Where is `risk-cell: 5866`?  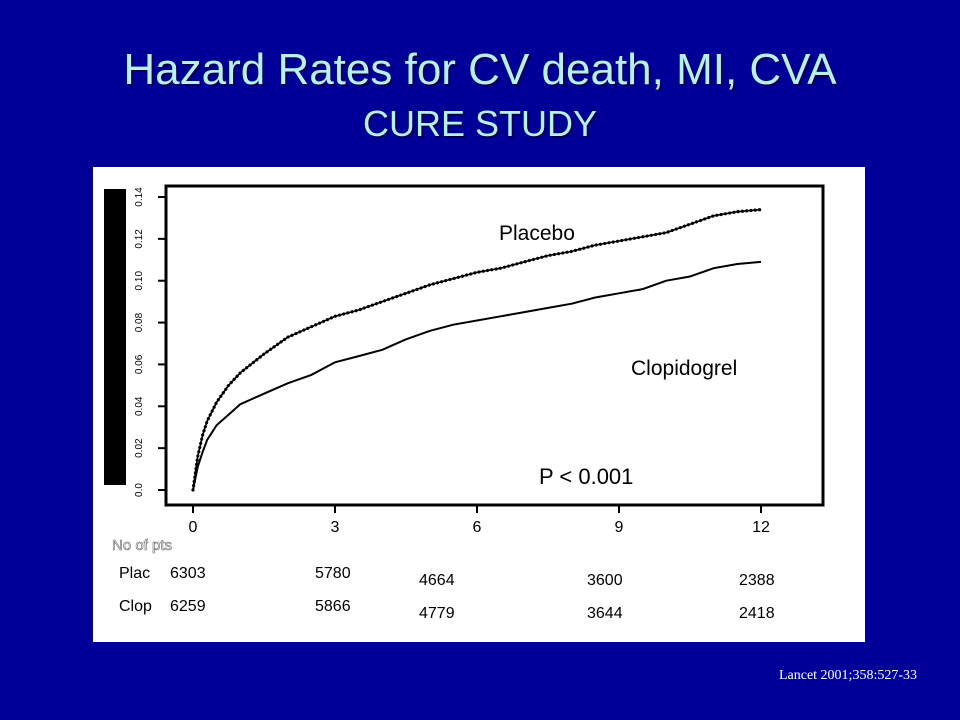 risk-cell: 5866 is located at coordinates (333, 606).